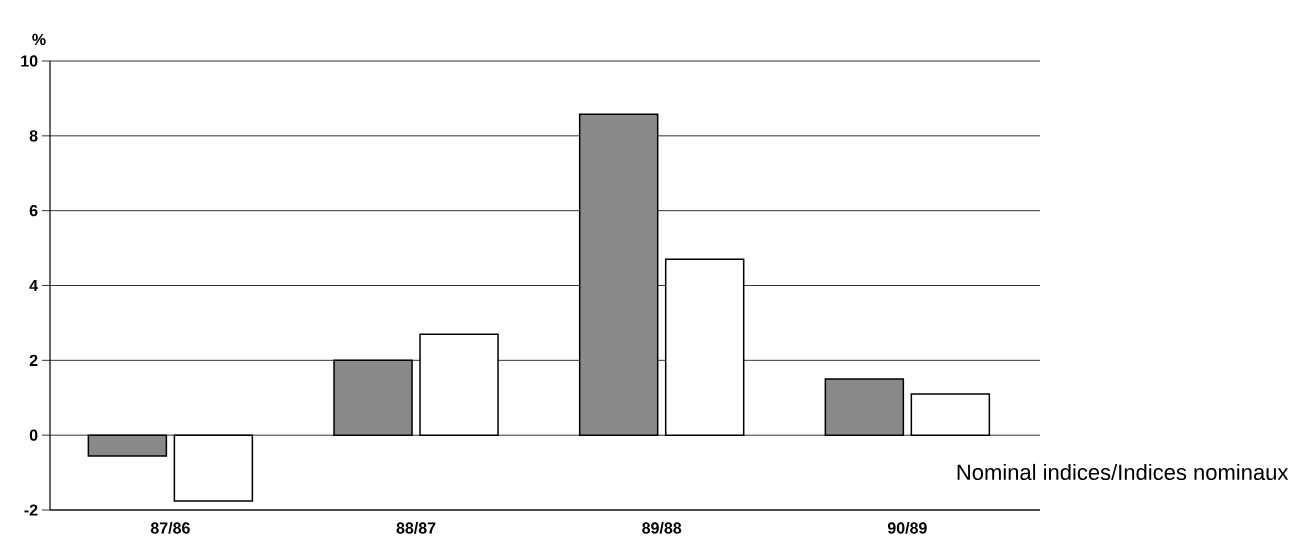  Describe the element at coordinates (31, 510) in the screenshot. I see `y-tick-label: -2` at that location.